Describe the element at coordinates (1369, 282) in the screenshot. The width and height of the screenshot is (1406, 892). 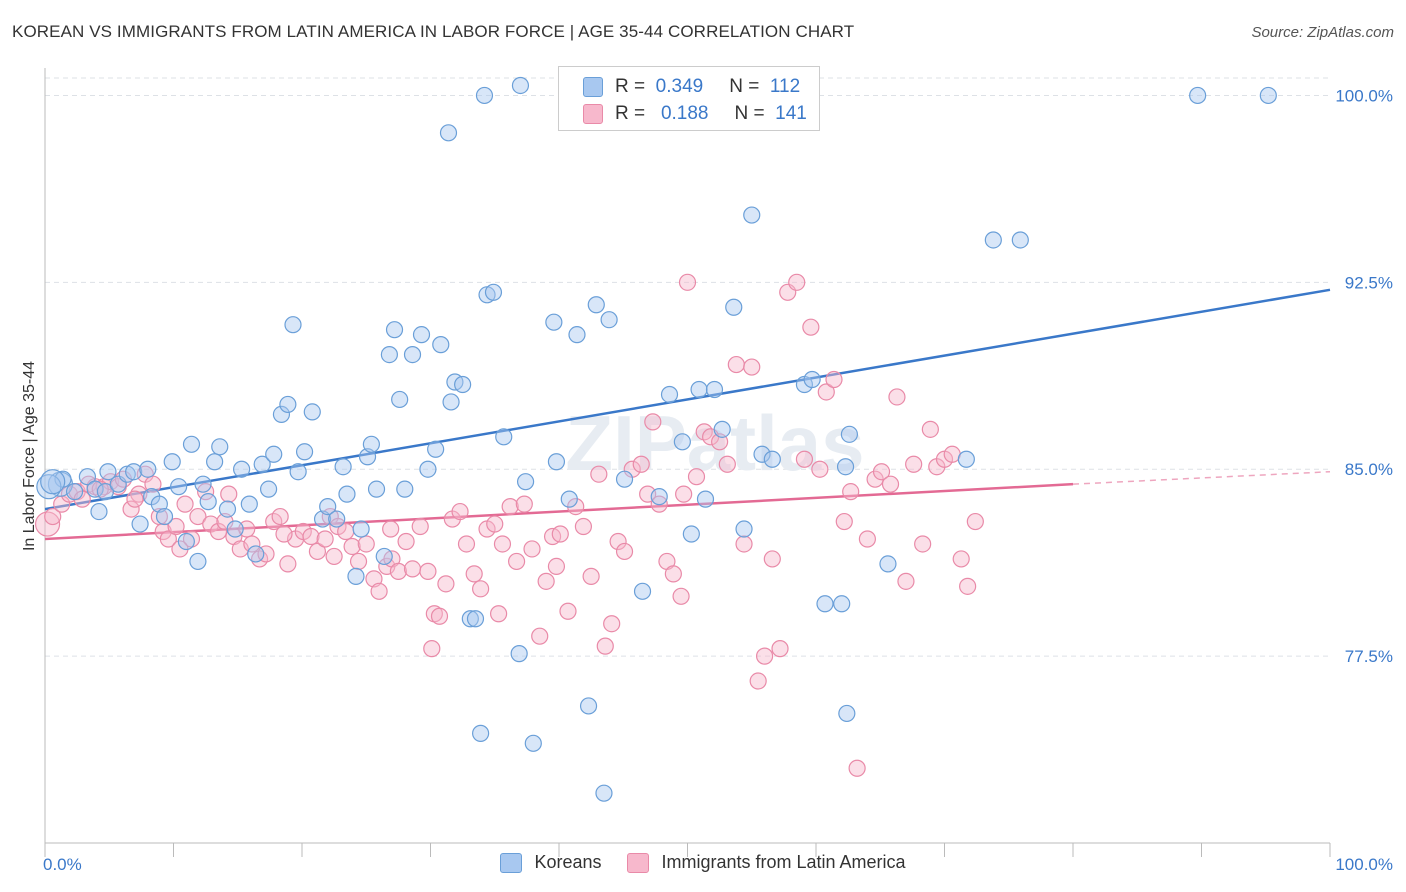
I see `y-tick-label: 92.5%` at that location.